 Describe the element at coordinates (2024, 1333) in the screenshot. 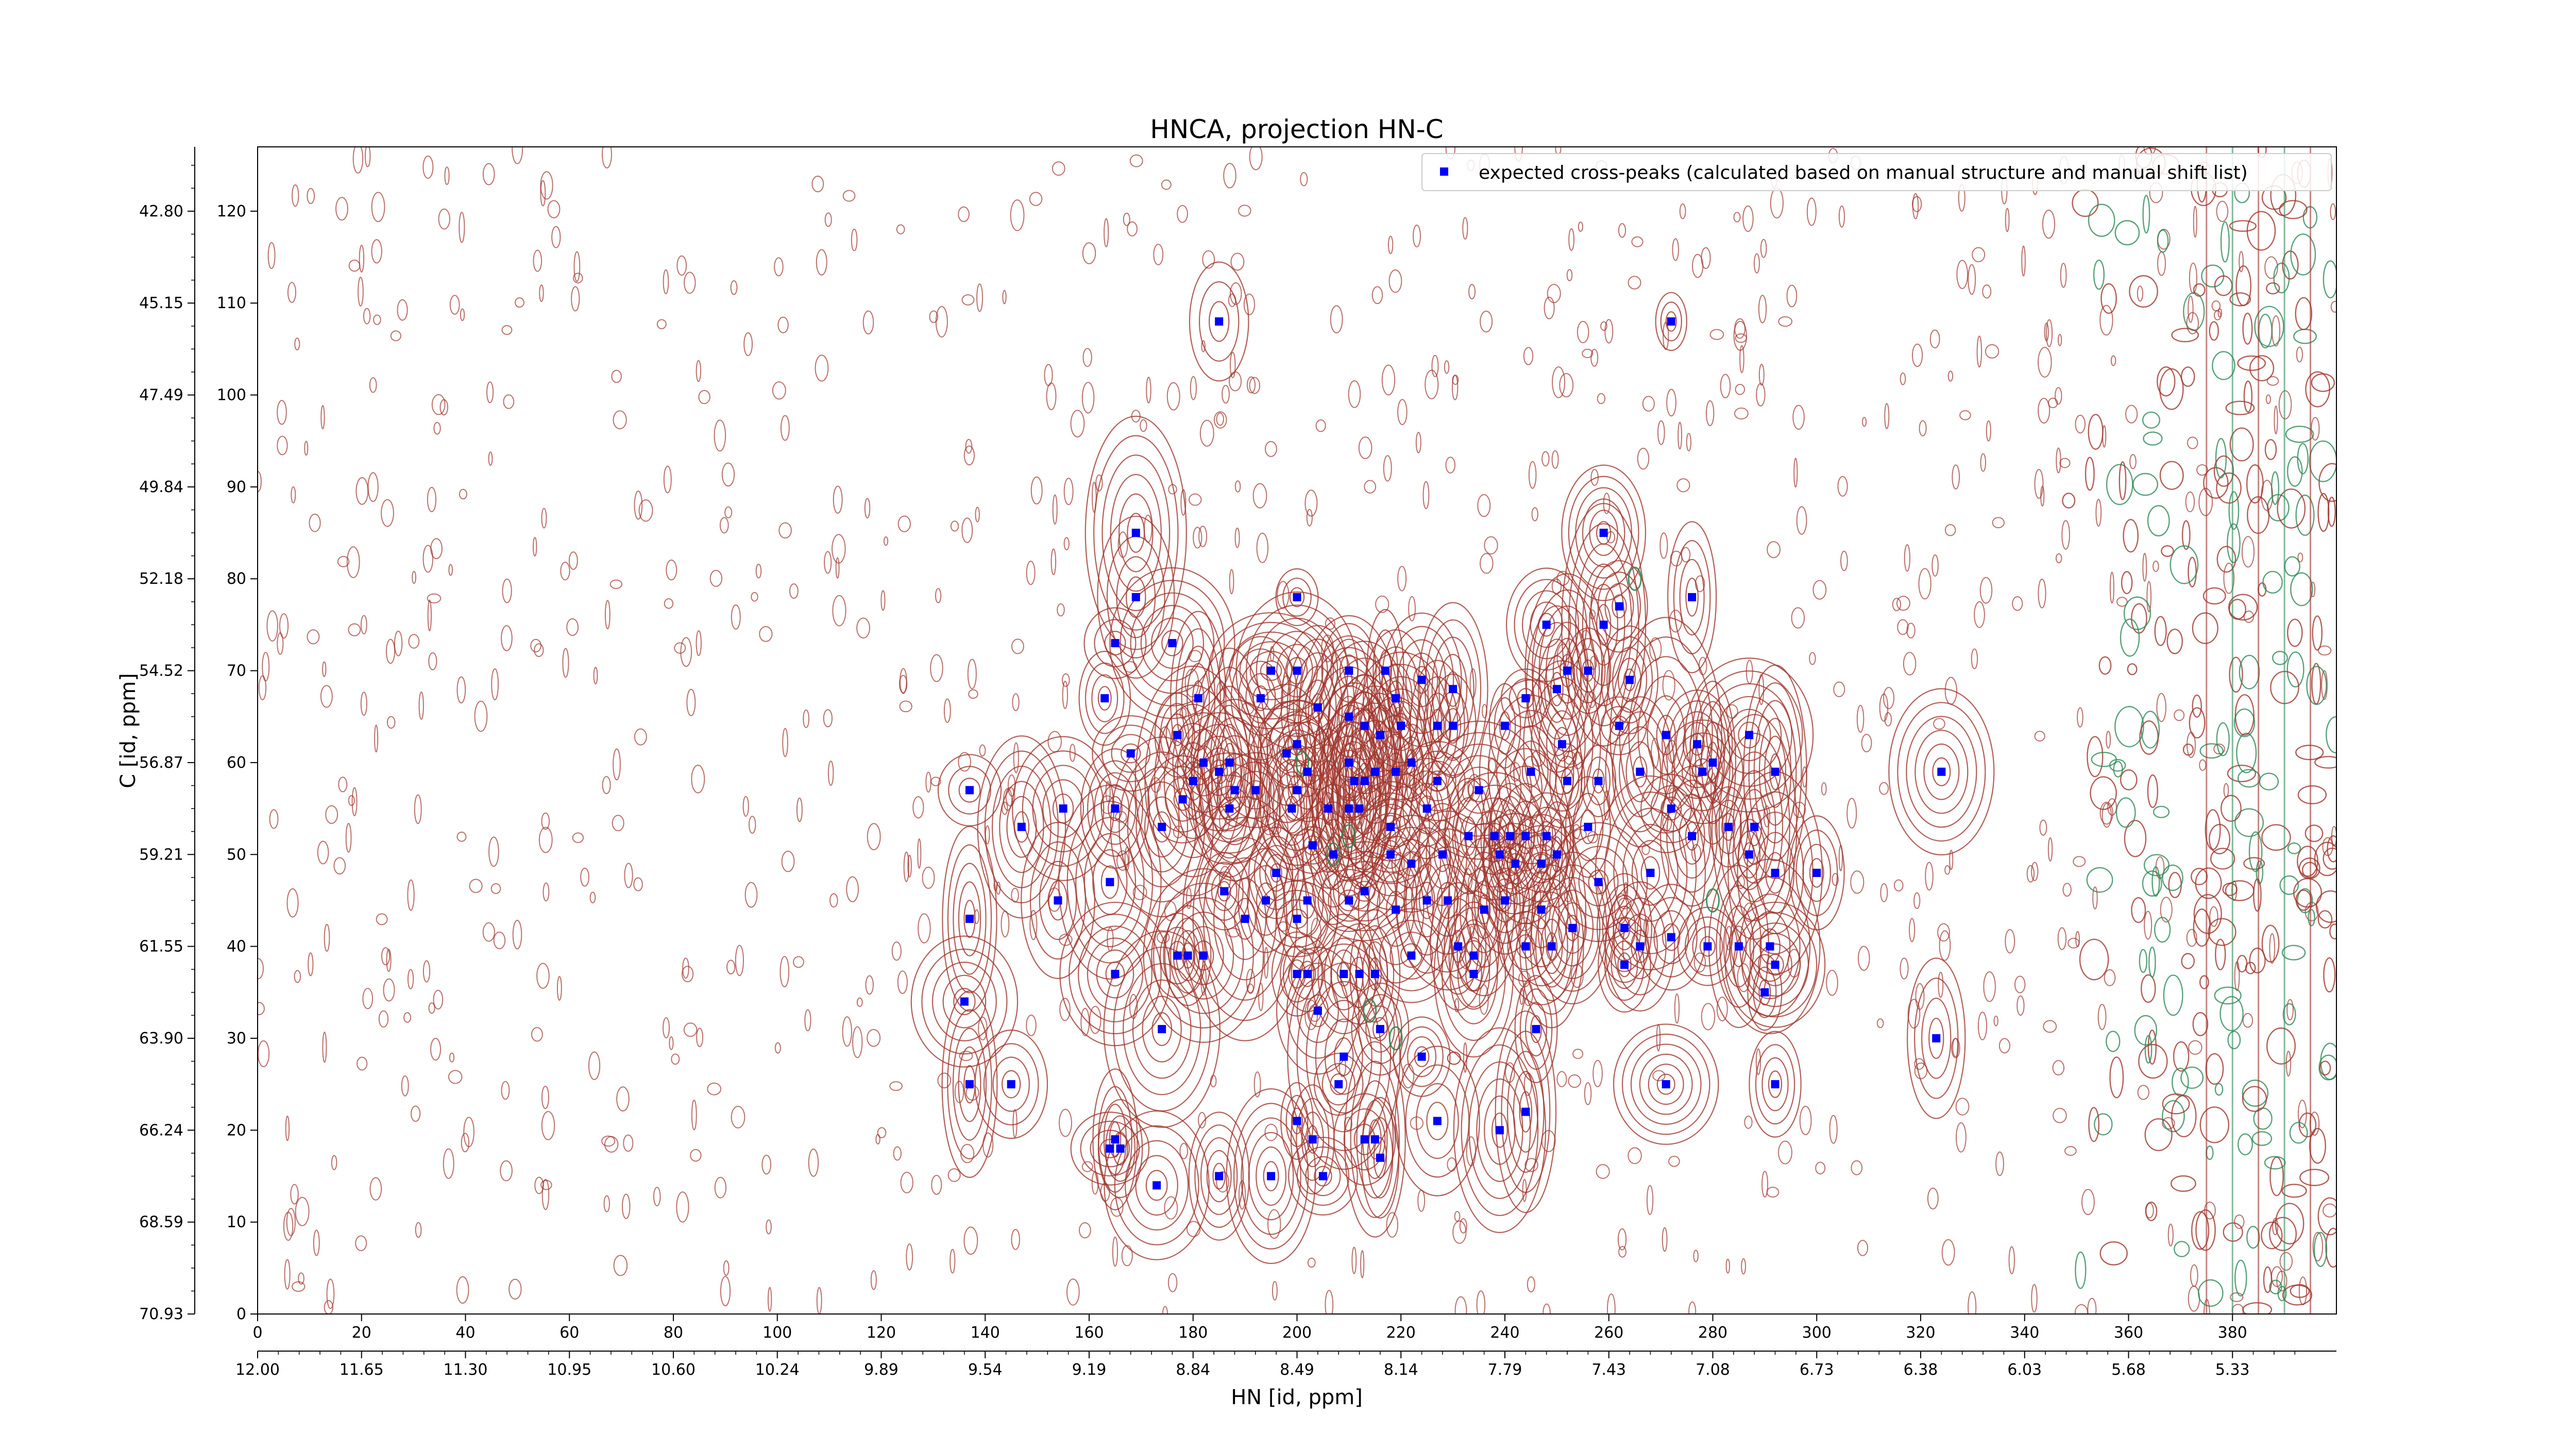

I see `x-tick-label: 340` at that location.